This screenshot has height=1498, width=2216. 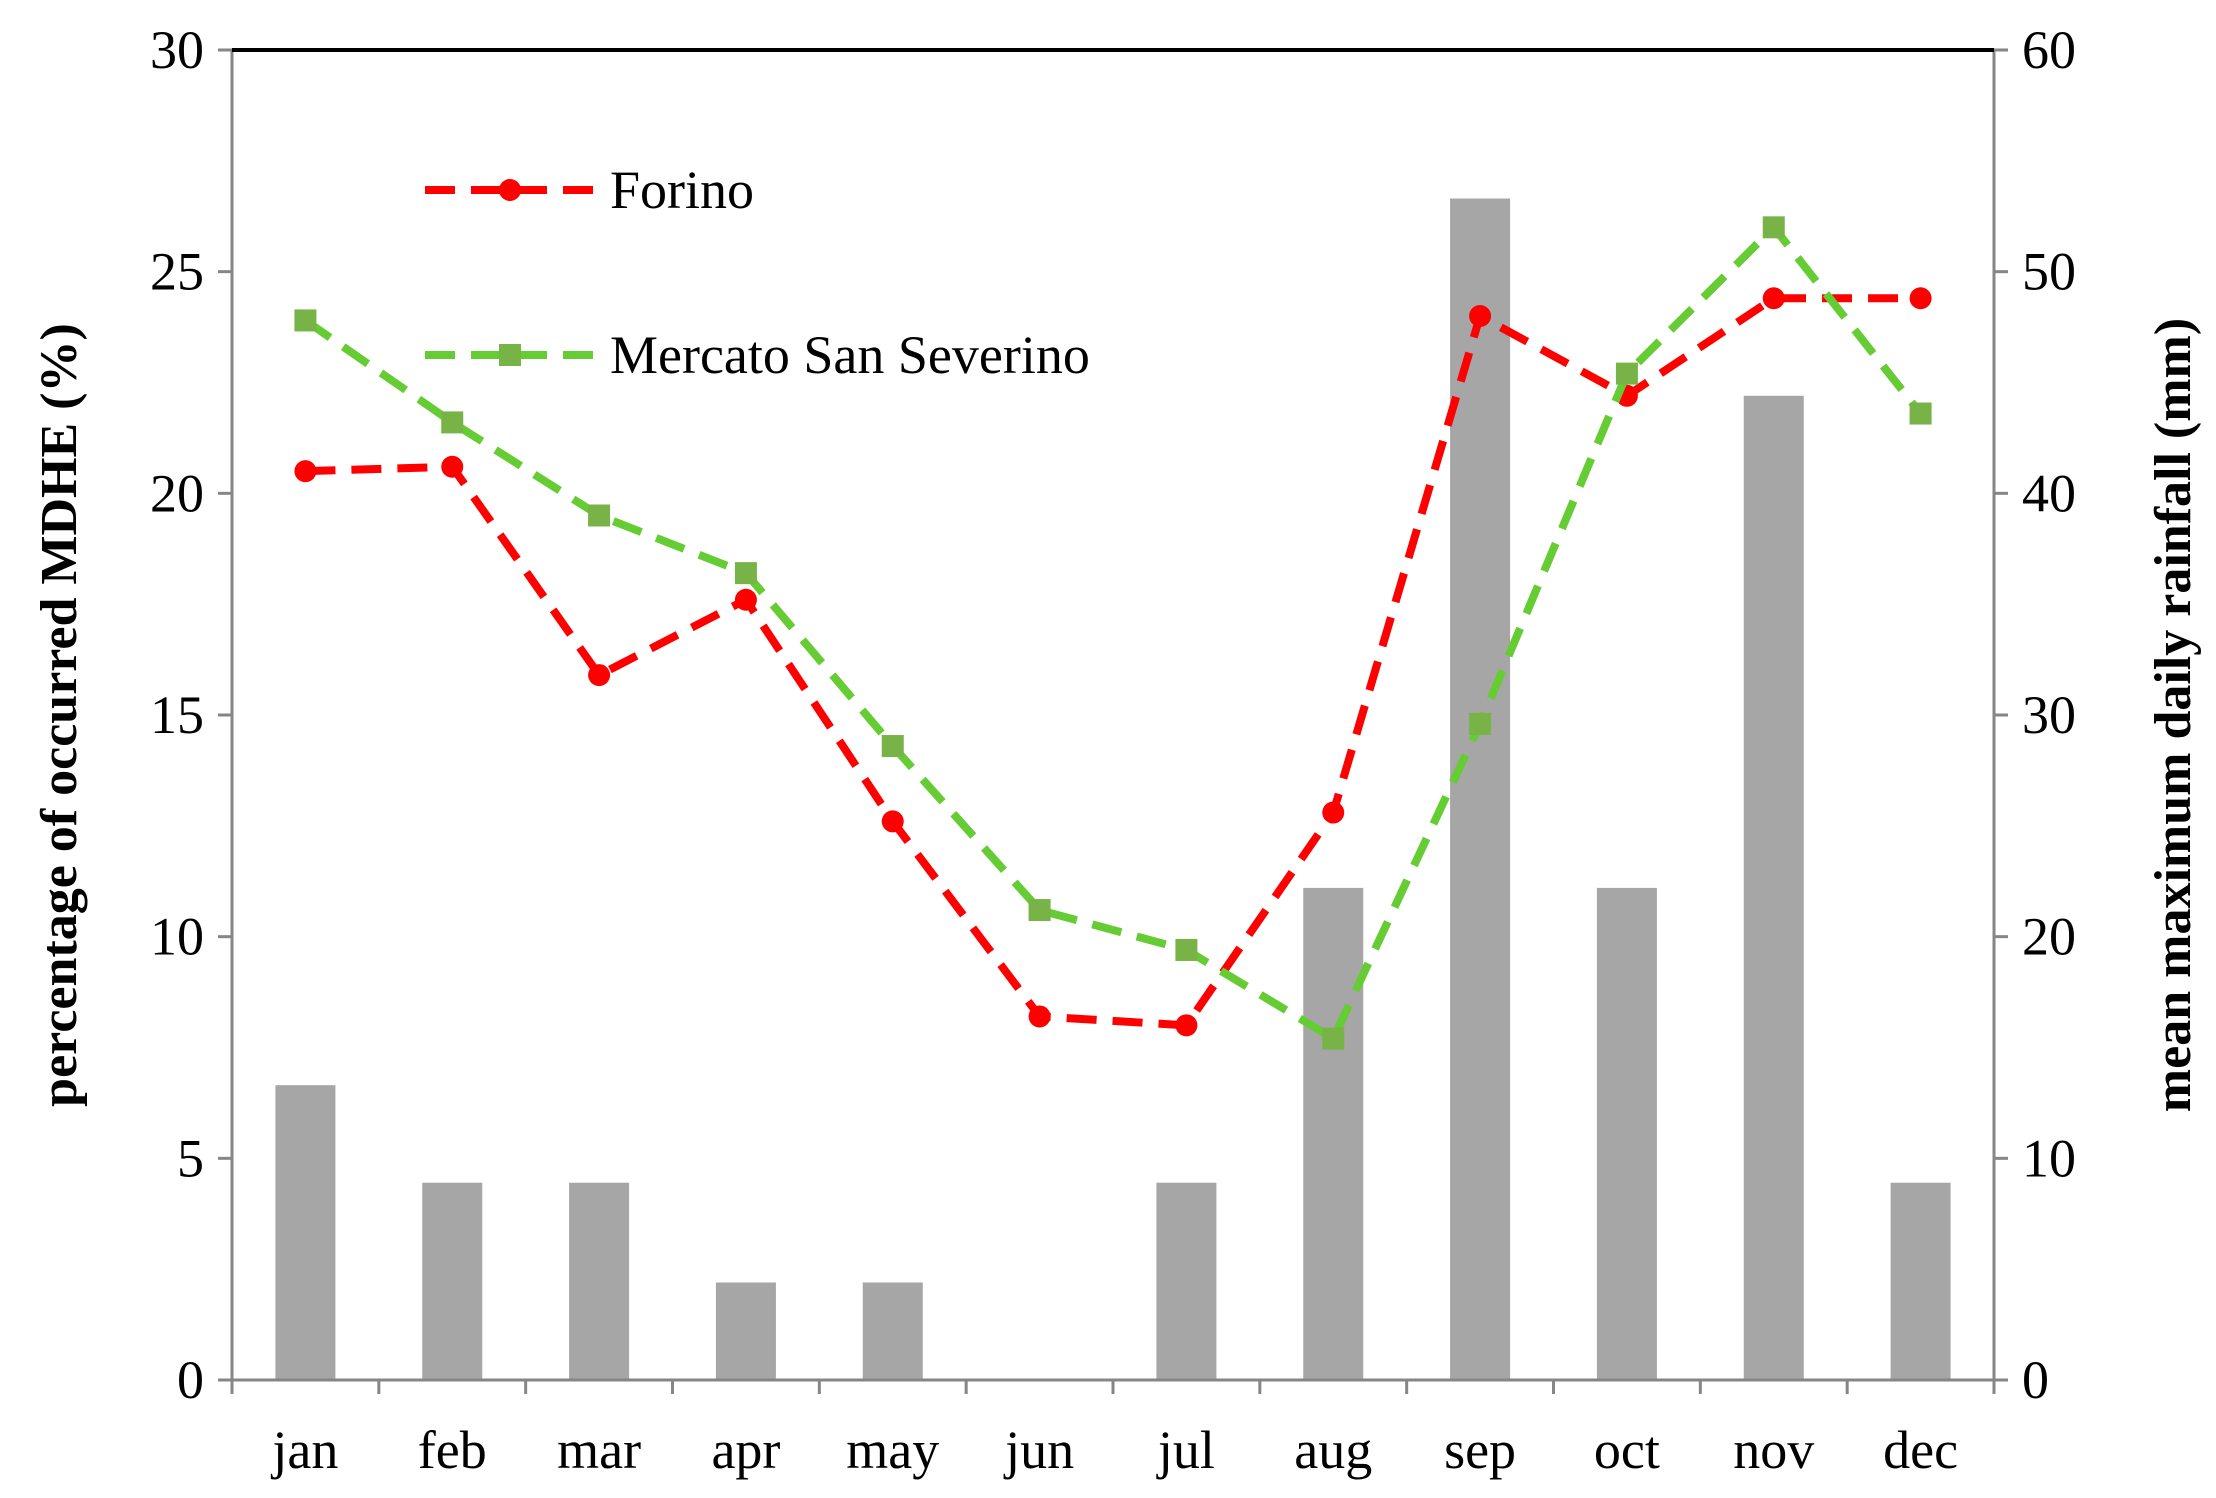 What do you see at coordinates (599, 515) in the screenshot?
I see `point-mercato-san-severino-mar` at bounding box center [599, 515].